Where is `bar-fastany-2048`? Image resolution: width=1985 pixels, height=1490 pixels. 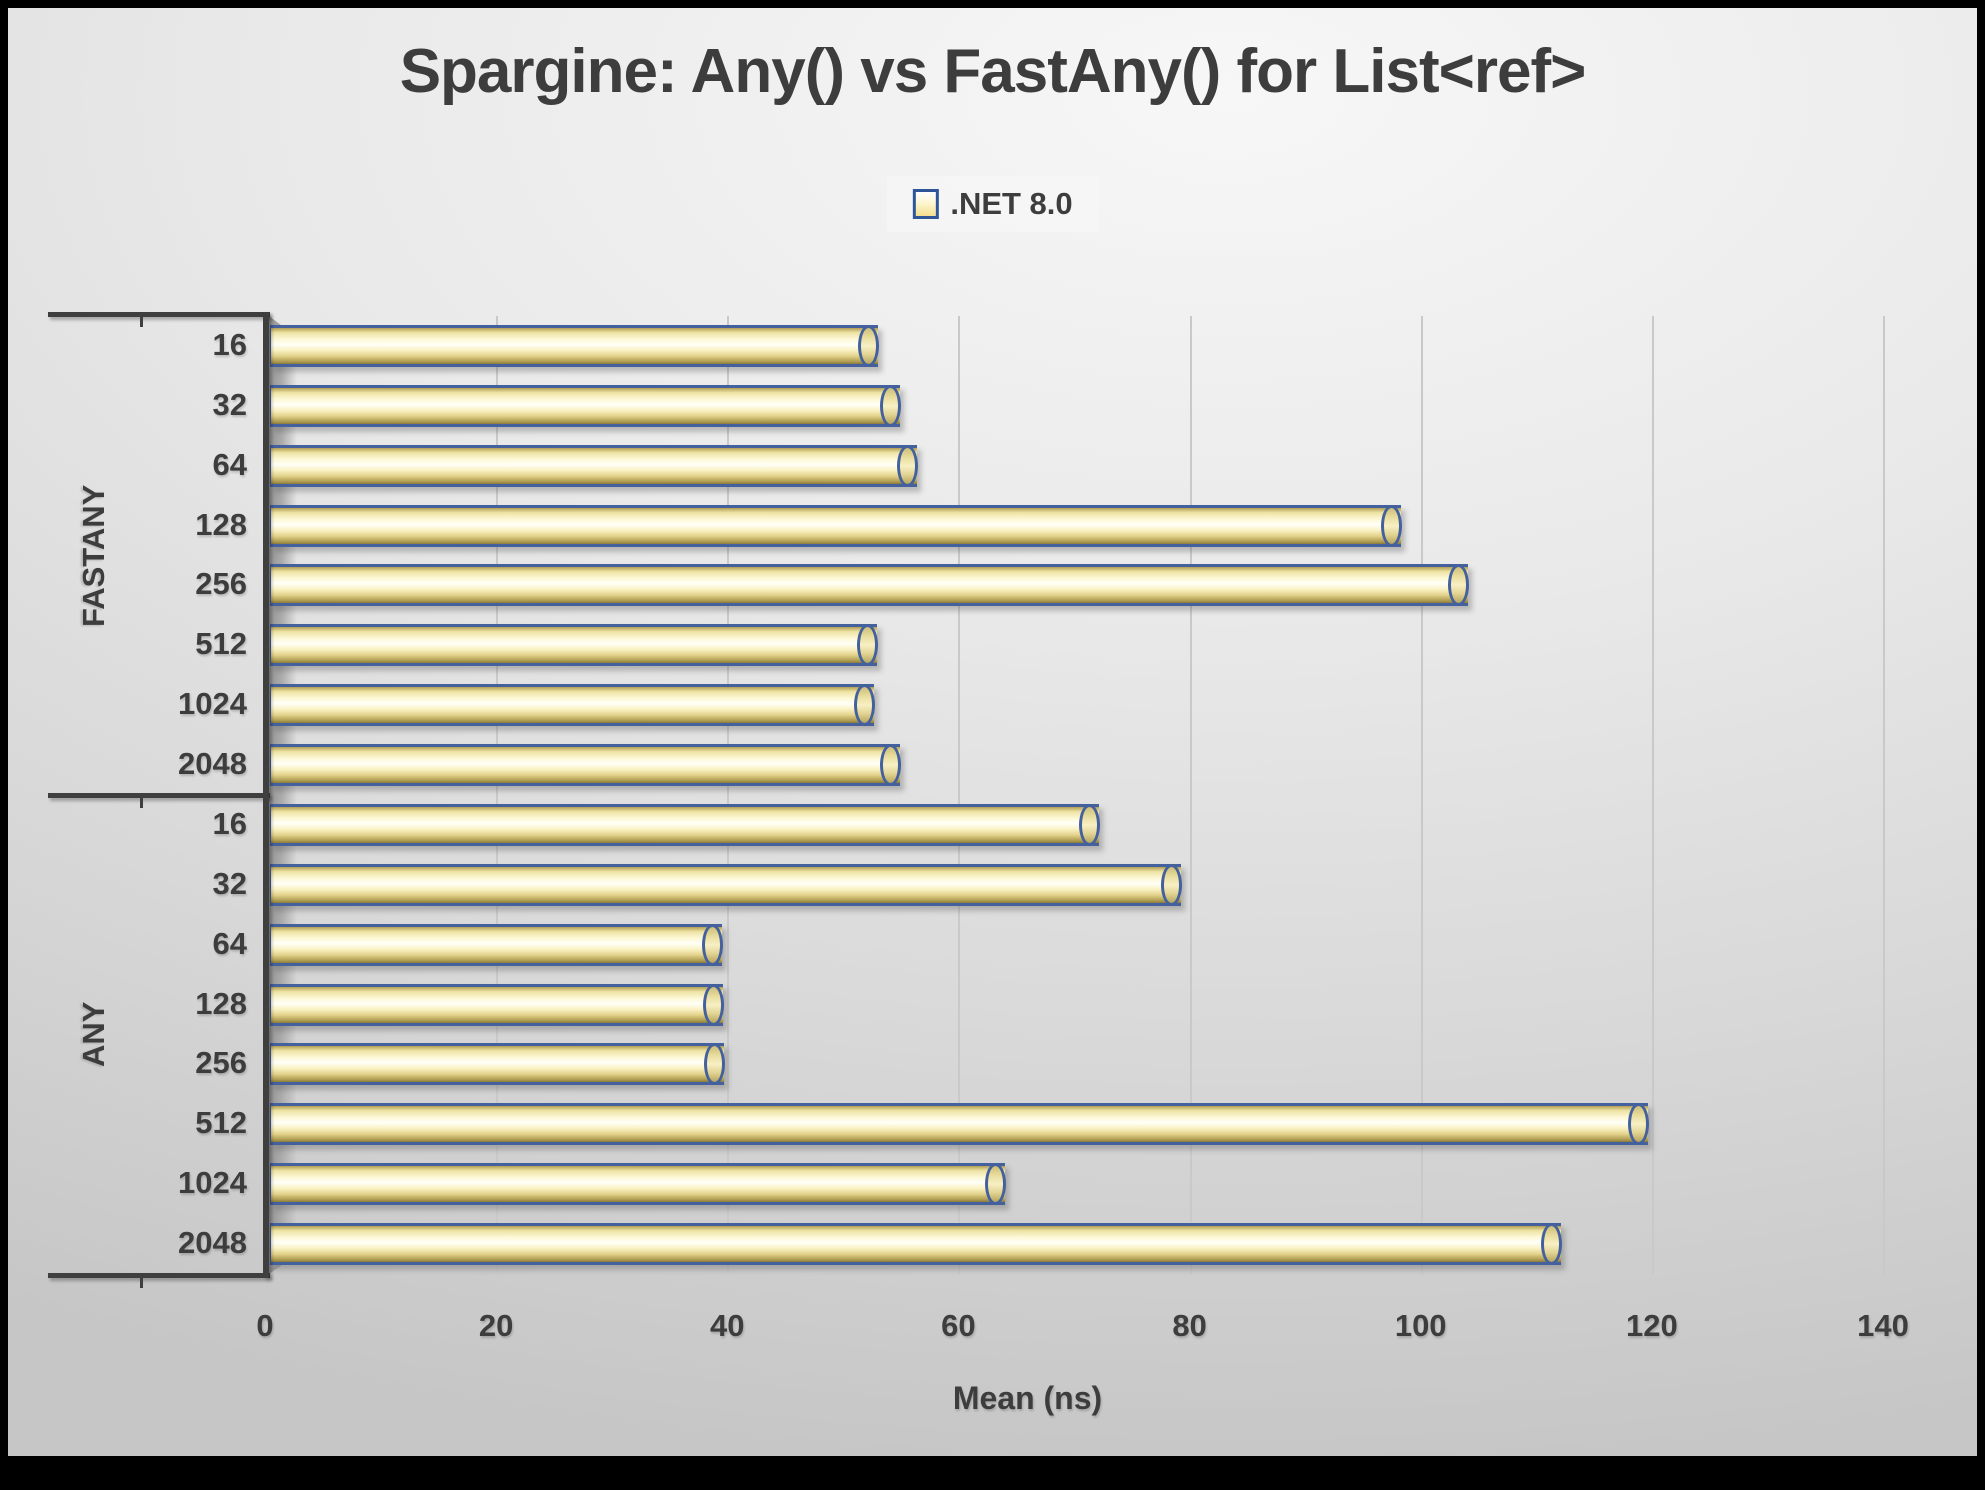
bar-fastany-2048 is located at coordinates (585, 765).